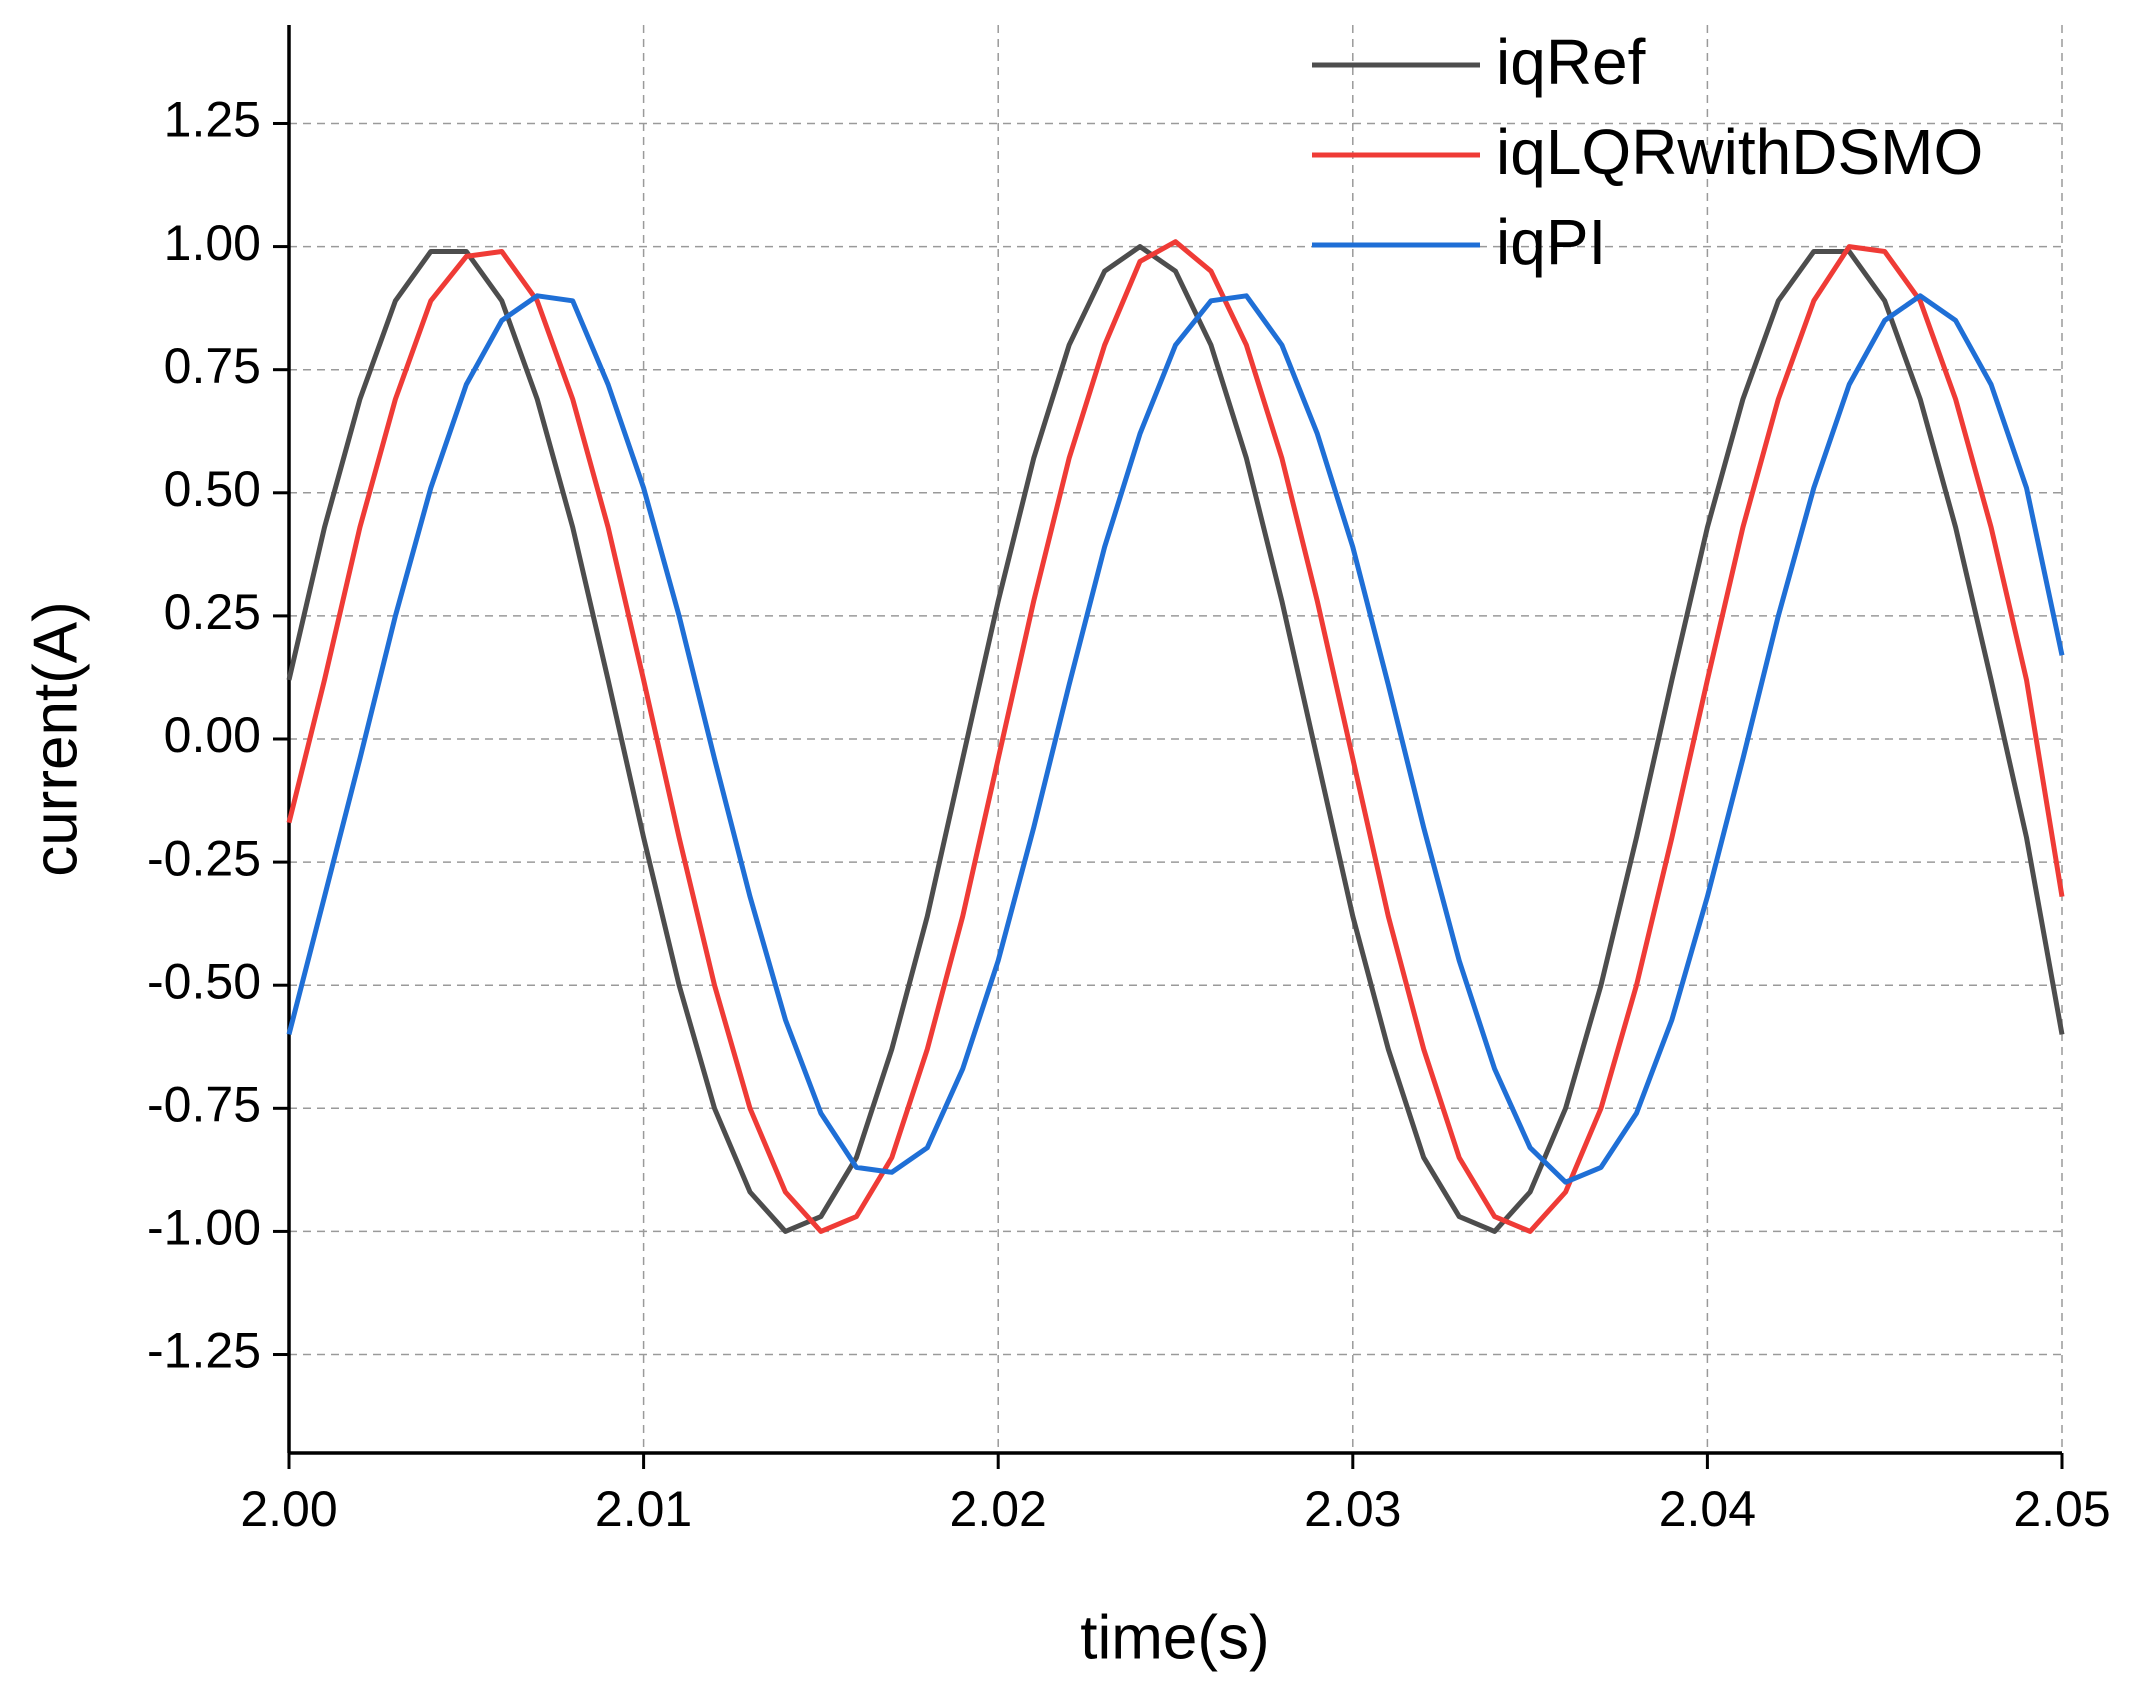 The width and height of the screenshot is (2136, 1690). What do you see at coordinates (204, 1351) in the screenshot?
I see `y-tick-label: -1.25` at bounding box center [204, 1351].